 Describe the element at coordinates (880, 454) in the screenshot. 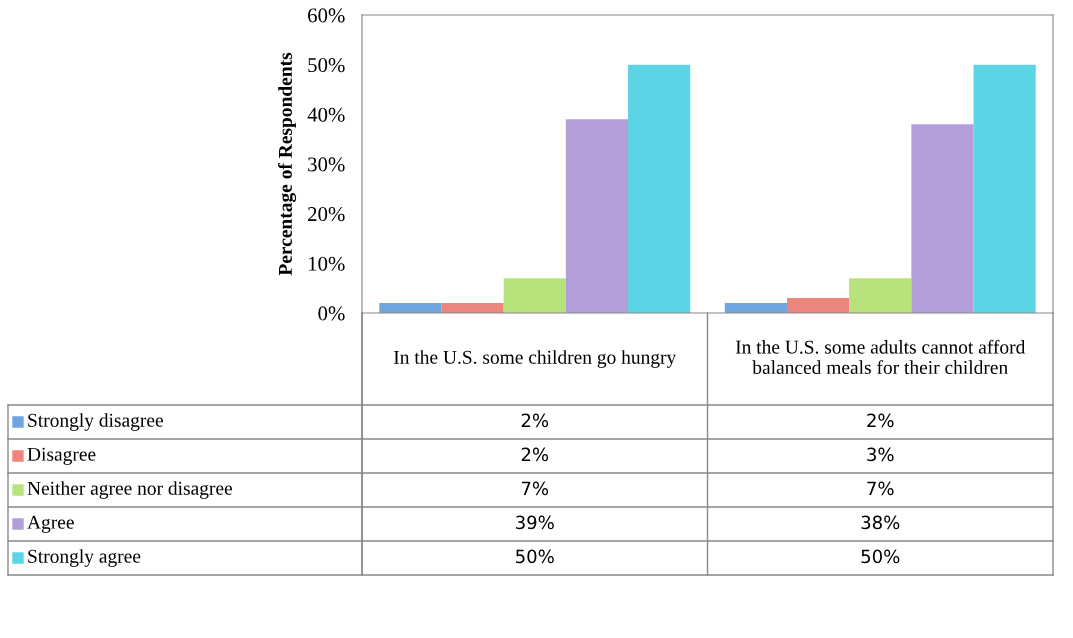

I see `data-label: 3%` at that location.